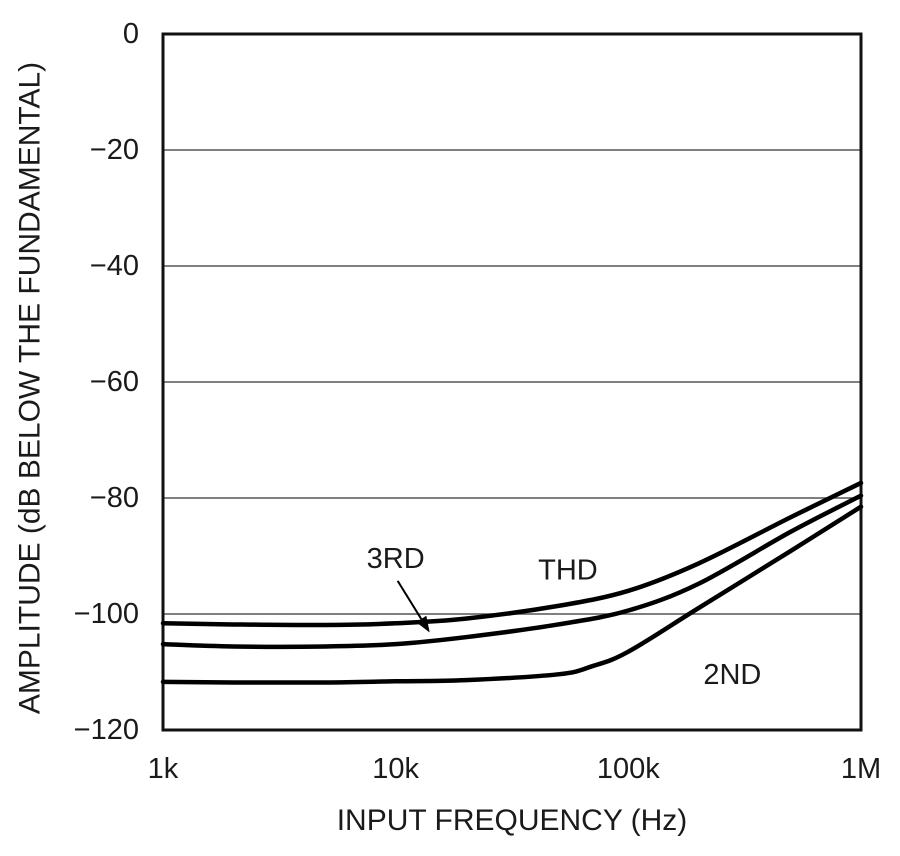 The image size is (900, 856). What do you see at coordinates (106, 730) in the screenshot?
I see `y-tick-label-120: −120` at bounding box center [106, 730].